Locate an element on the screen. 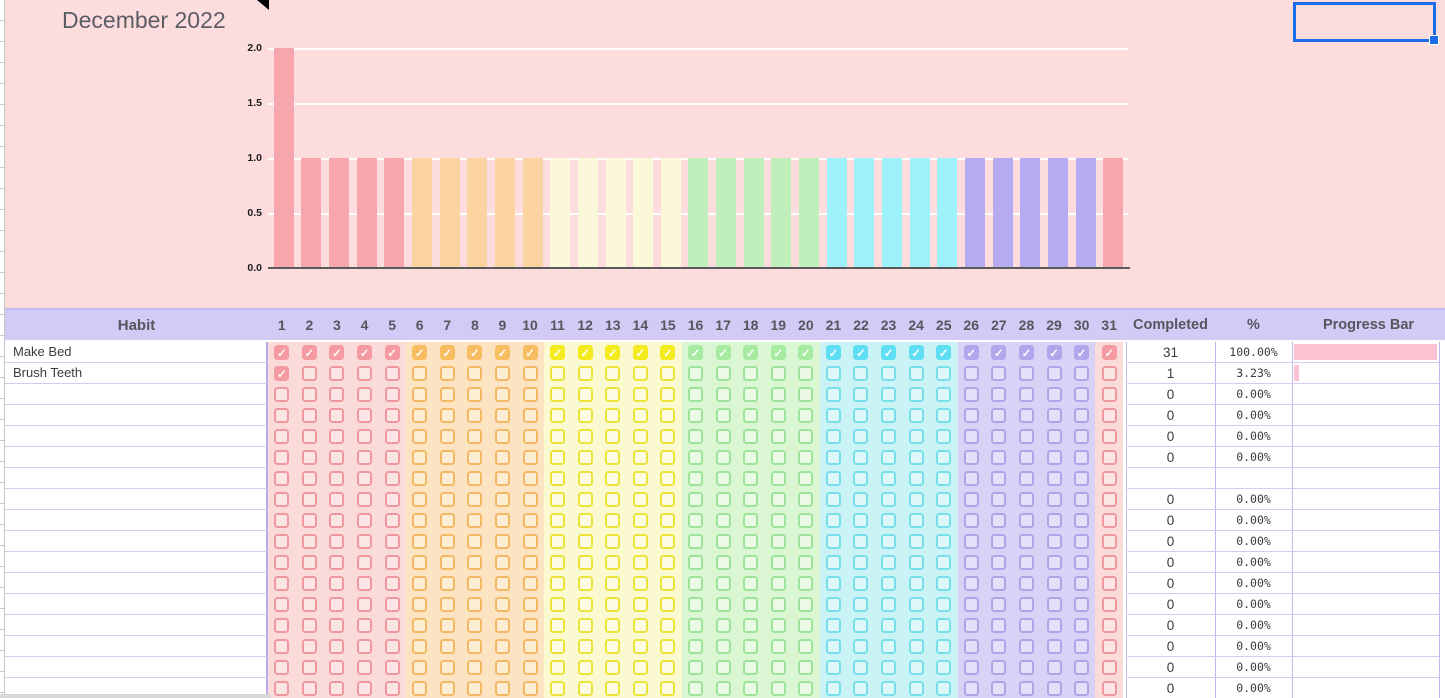  day-column-header: 14 is located at coordinates (640, 325).